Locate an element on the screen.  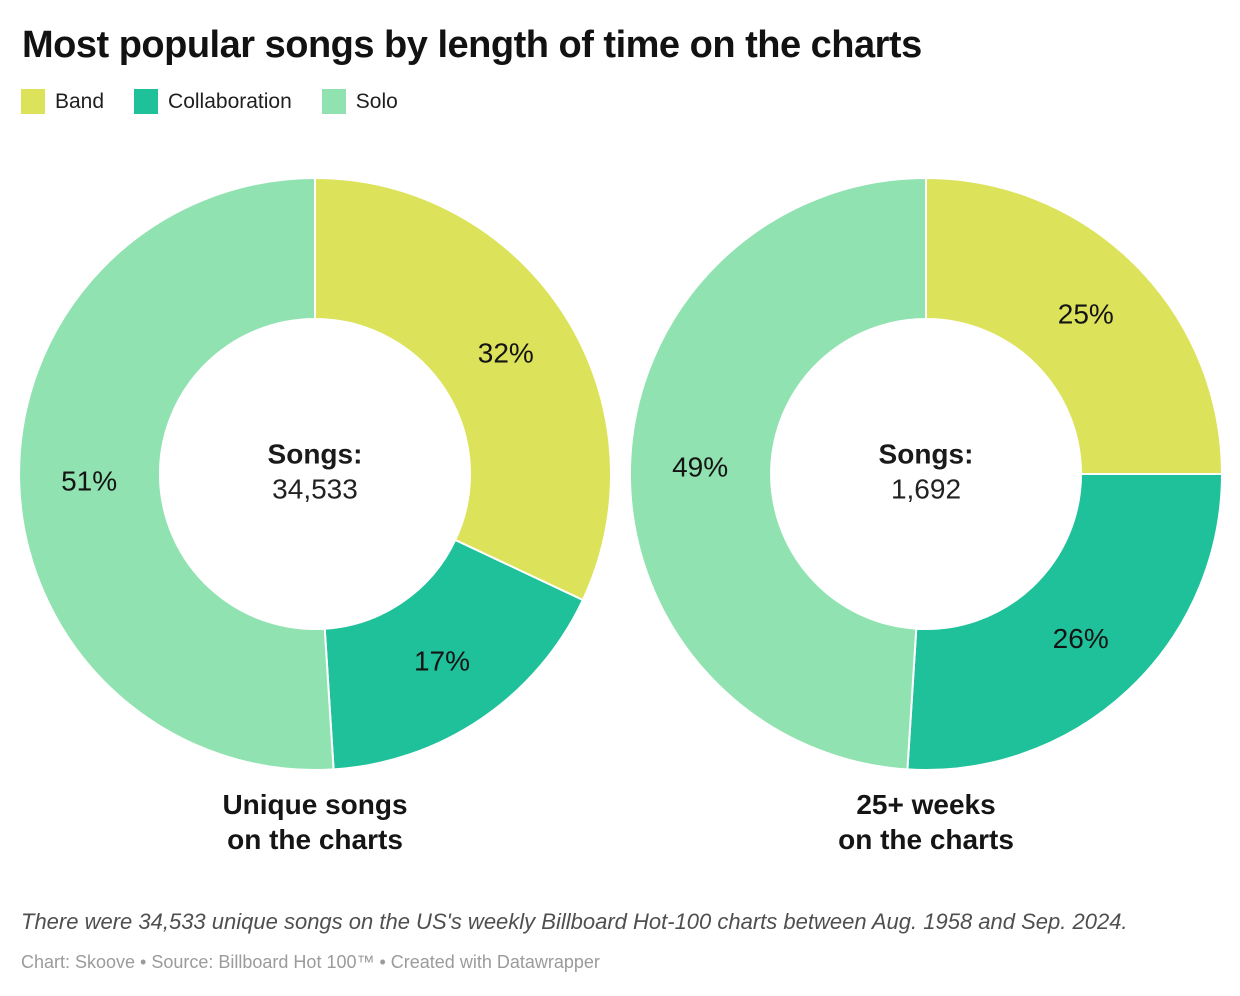
caption-line: 25+ weeks is located at coordinates (926, 804).